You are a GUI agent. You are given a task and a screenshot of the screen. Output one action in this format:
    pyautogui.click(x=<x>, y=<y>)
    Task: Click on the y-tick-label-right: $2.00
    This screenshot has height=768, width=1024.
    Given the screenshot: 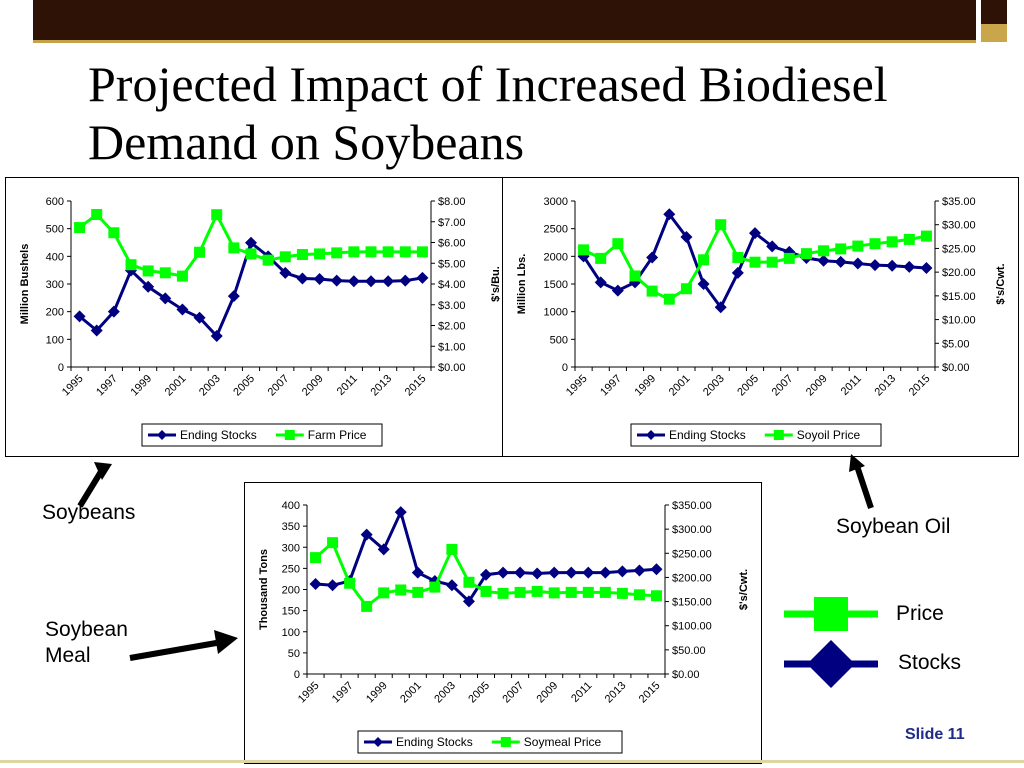 What is the action you would take?
    pyautogui.click(x=452, y=327)
    